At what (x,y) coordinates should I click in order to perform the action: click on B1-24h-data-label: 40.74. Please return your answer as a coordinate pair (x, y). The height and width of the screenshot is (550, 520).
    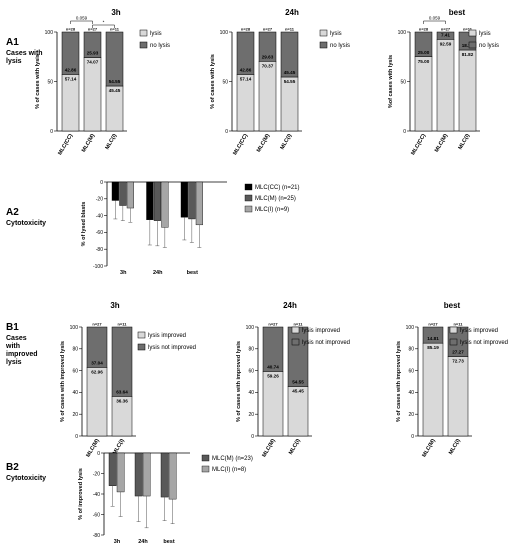
    Looking at the image, I should click on (273, 366).